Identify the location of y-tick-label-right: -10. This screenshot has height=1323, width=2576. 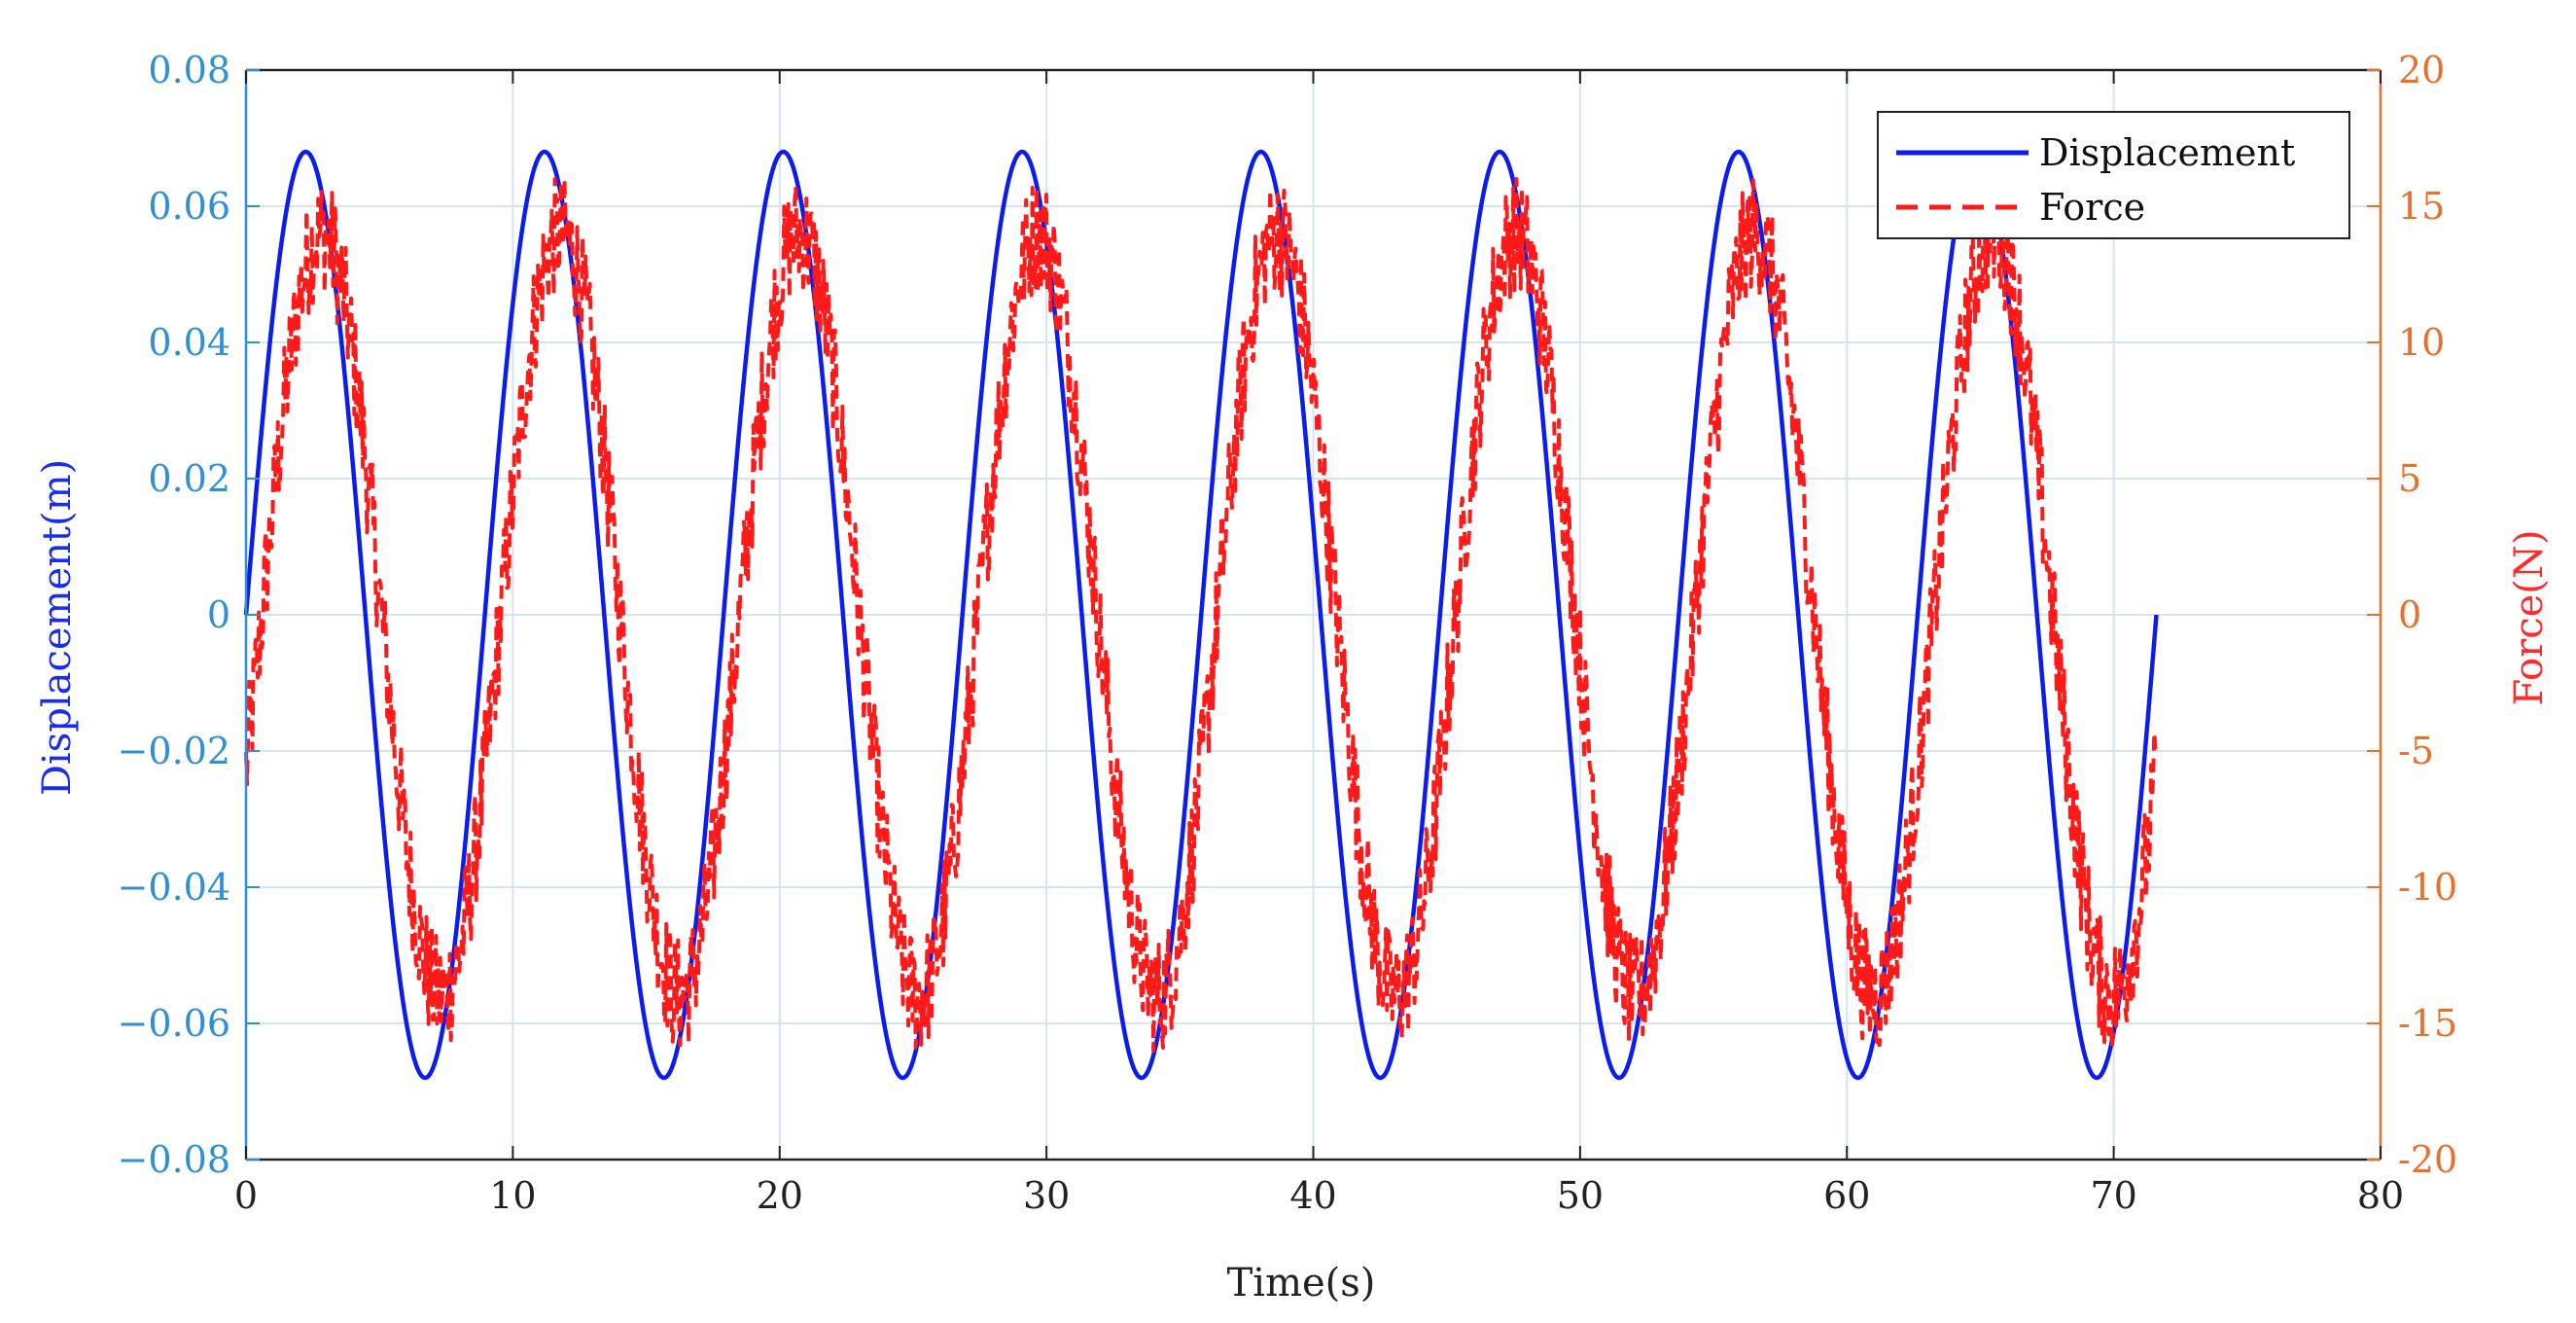
(2427, 887).